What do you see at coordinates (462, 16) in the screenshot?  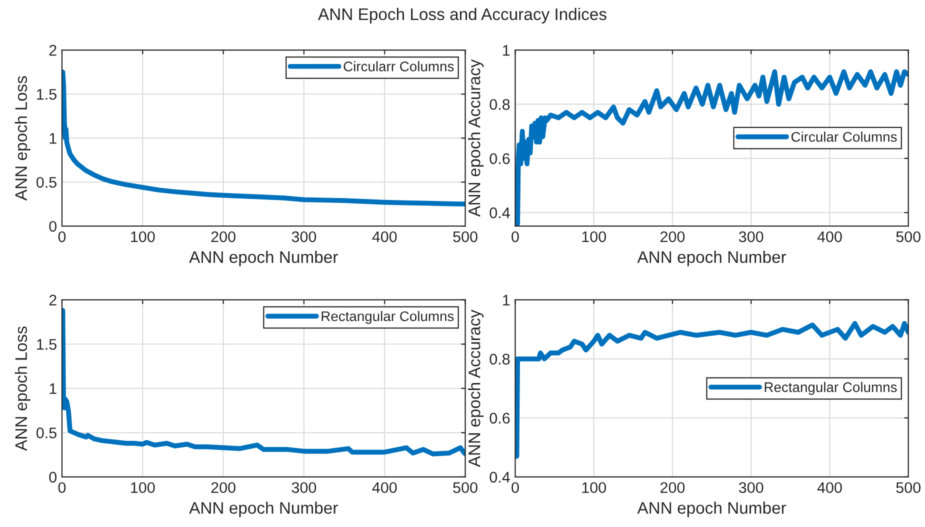 I see `chart-title: ANN Epoch Loss and Accuracy Indices` at bounding box center [462, 16].